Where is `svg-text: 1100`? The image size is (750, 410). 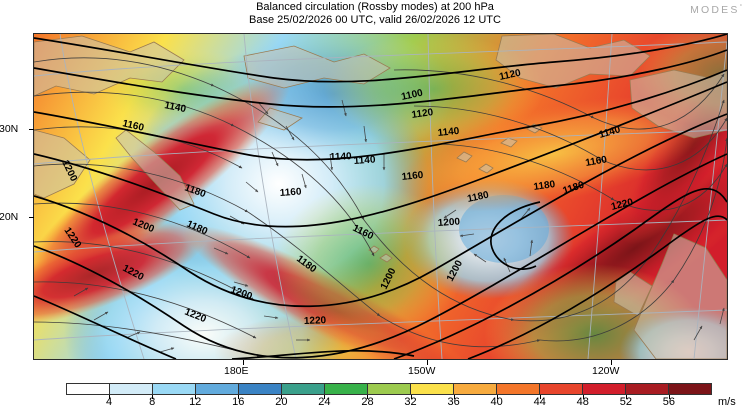
svg-text: 1100 is located at coordinates (412, 95).